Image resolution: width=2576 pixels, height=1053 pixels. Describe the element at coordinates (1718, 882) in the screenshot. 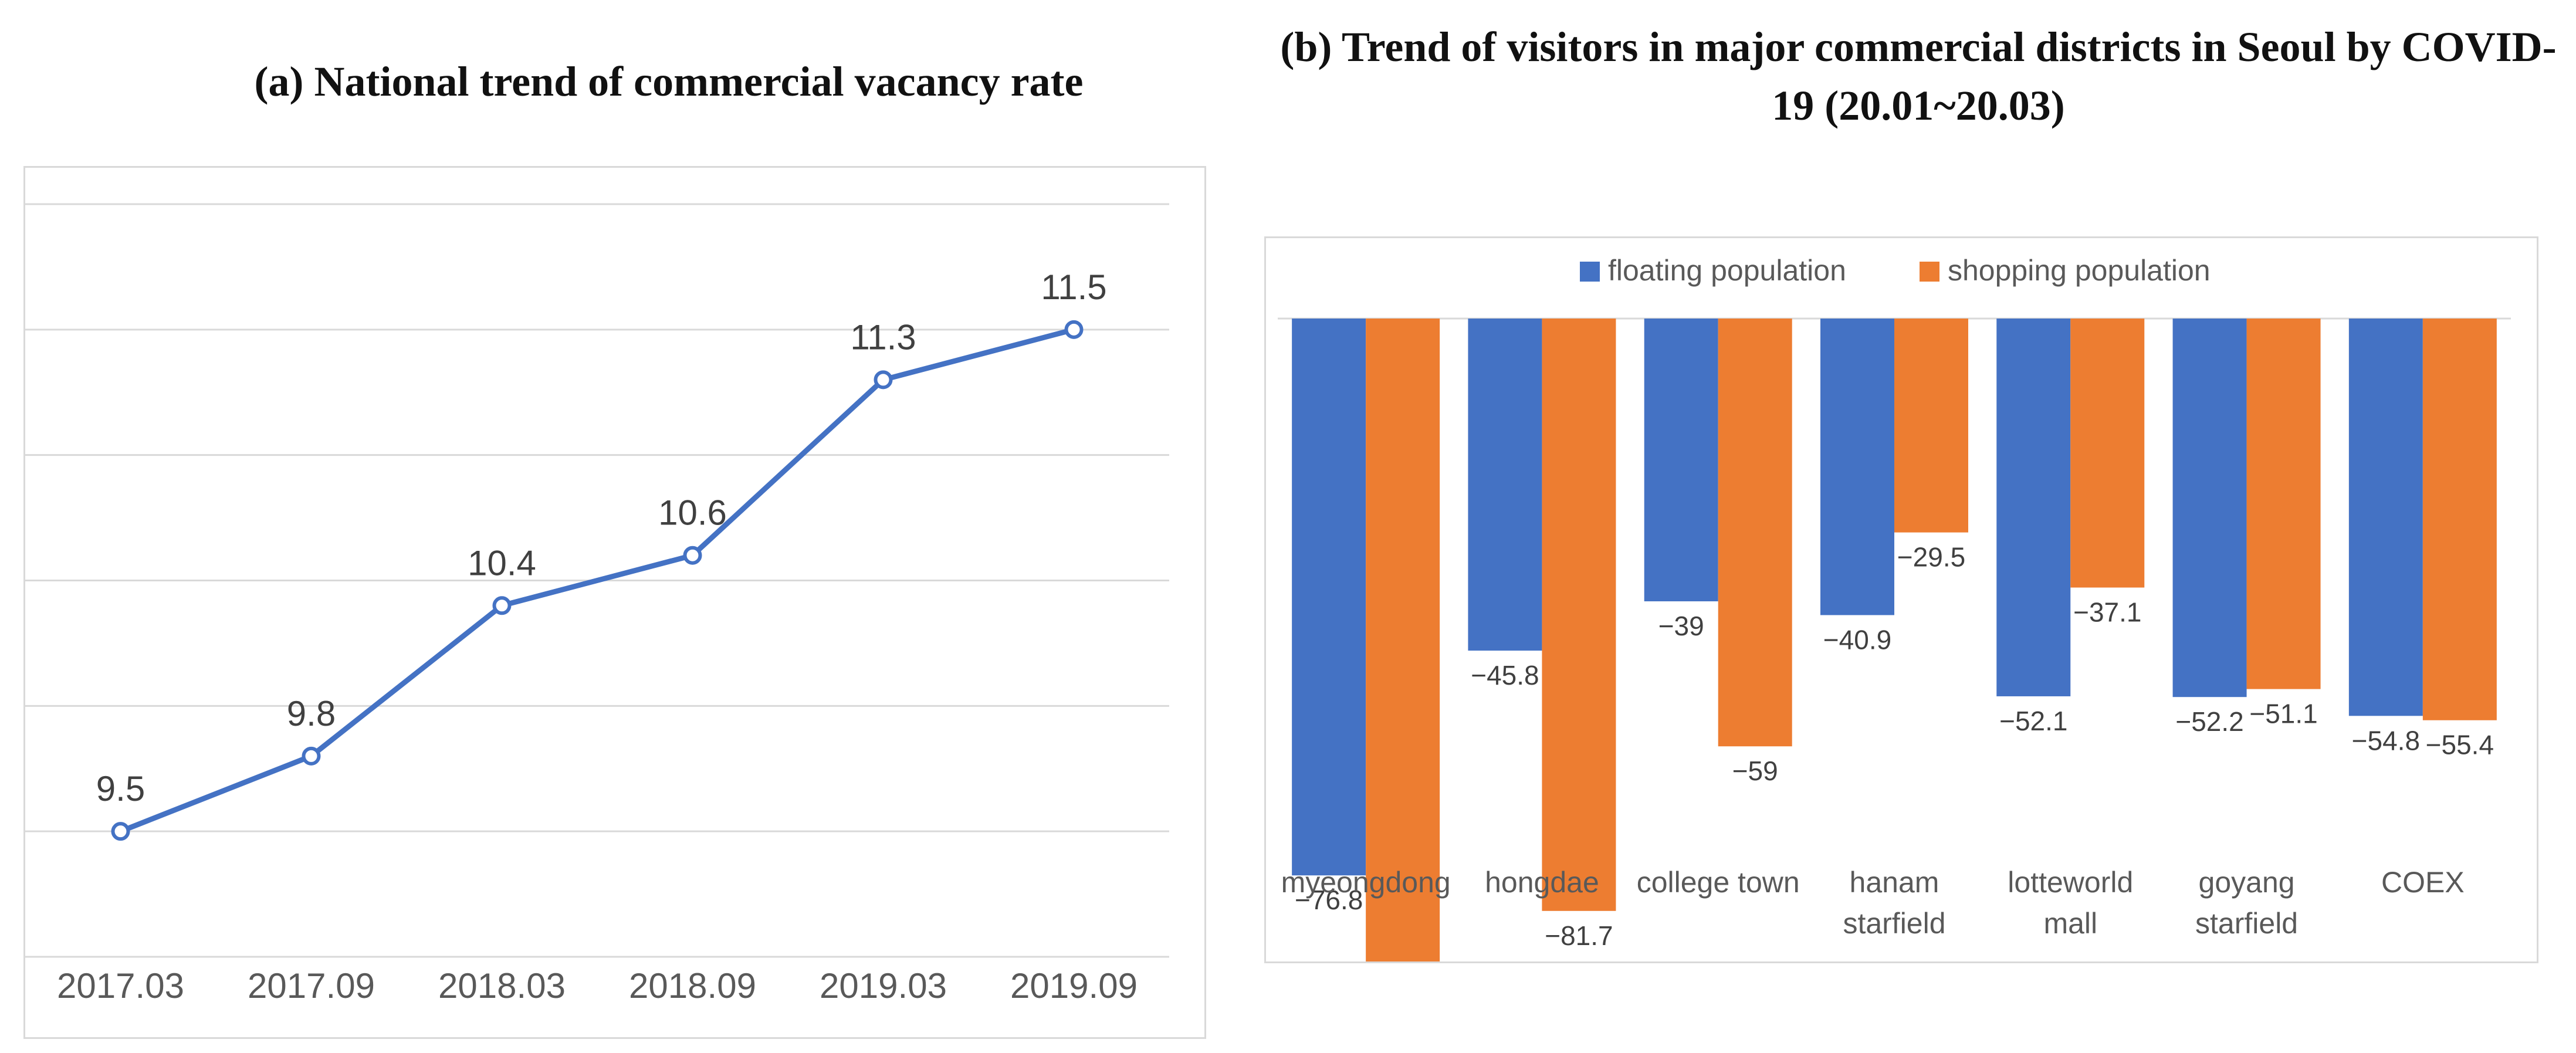

I see `x-tick-label: college town` at that location.